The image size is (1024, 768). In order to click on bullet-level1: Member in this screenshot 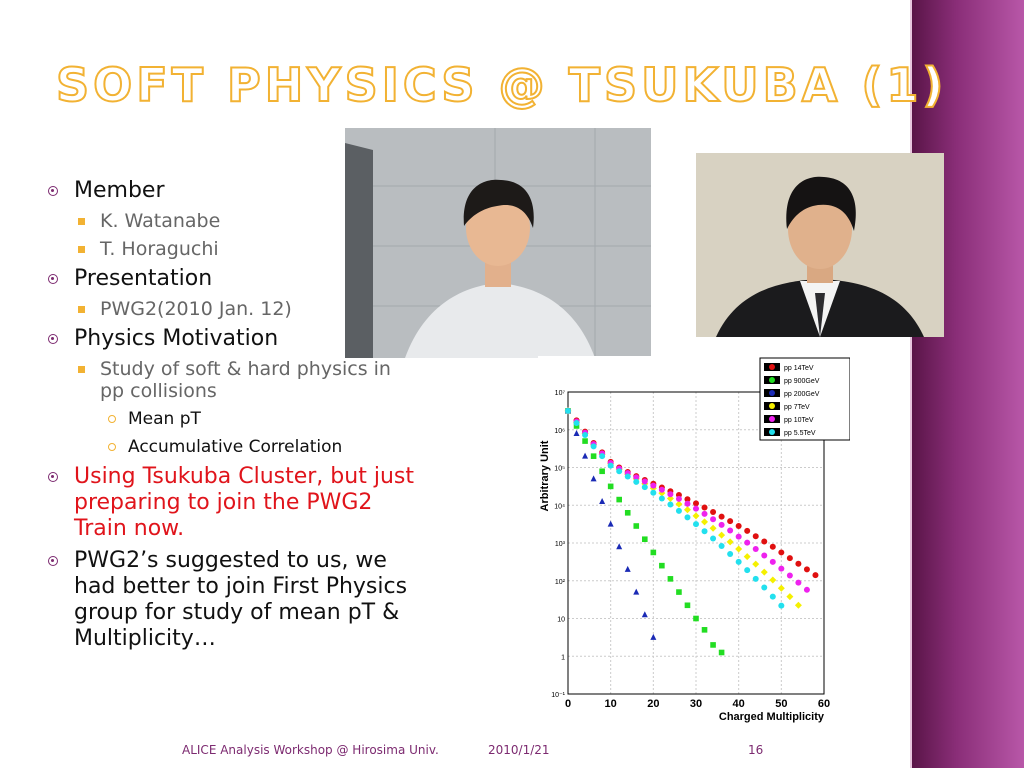, I will do `click(233, 191)`.